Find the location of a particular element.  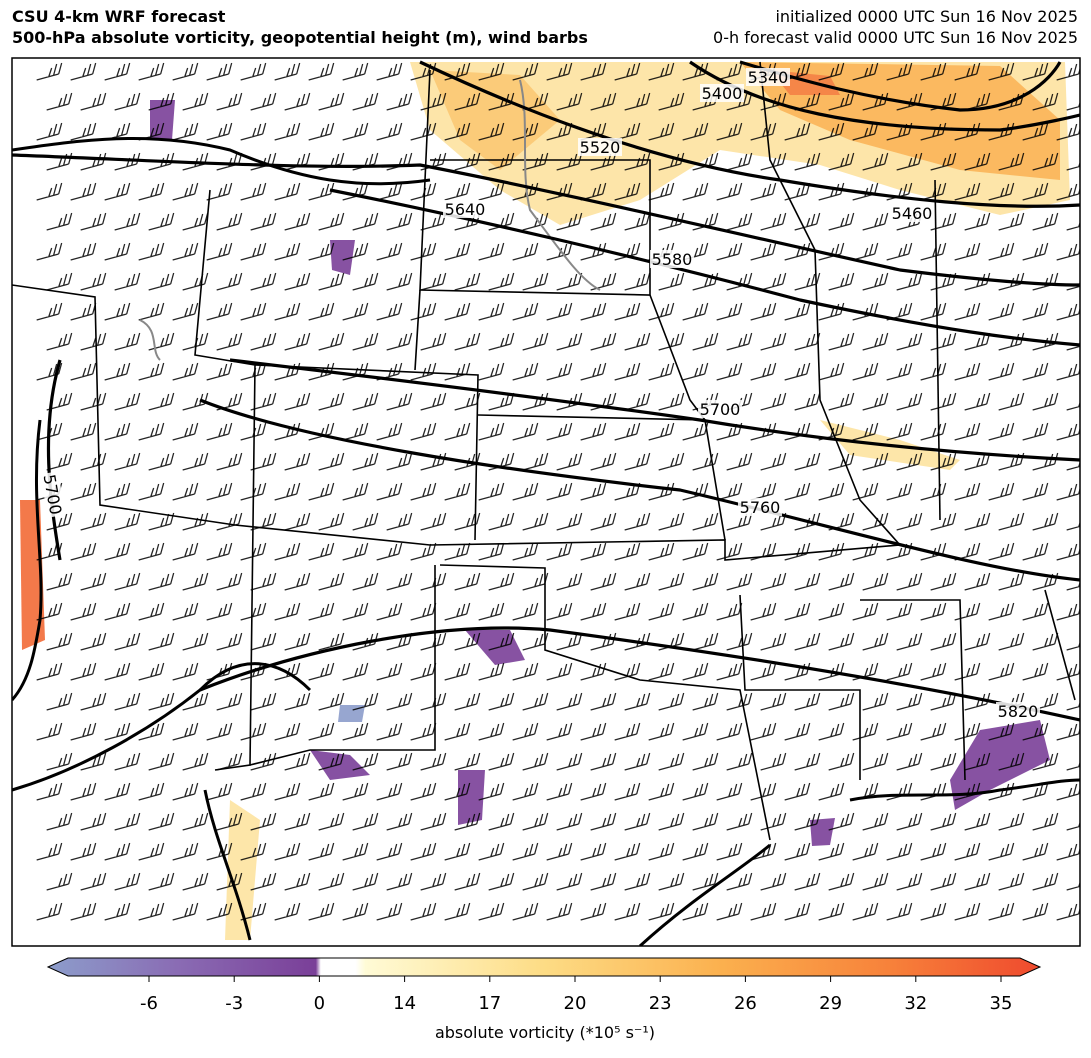

contour-label: 5340 is located at coordinates (768, 77).